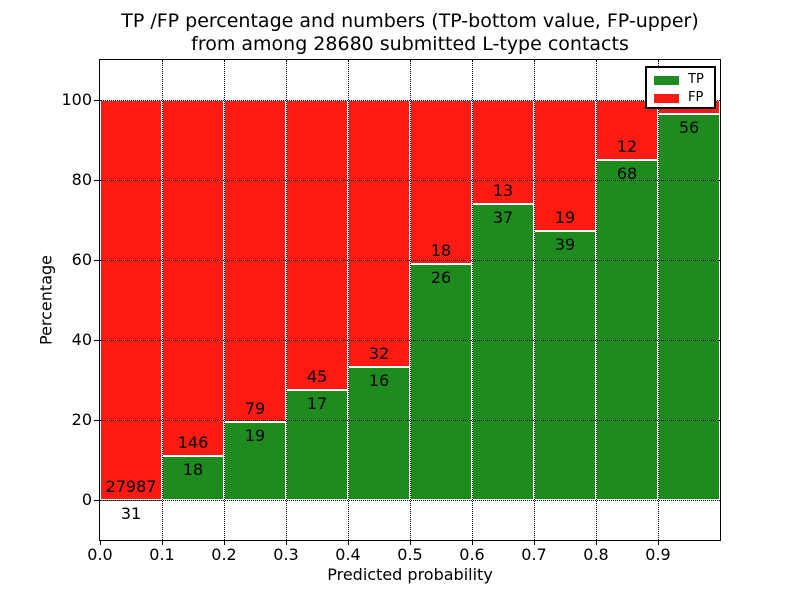  What do you see at coordinates (81, 179) in the screenshot?
I see `y-tick-label: 80` at bounding box center [81, 179].